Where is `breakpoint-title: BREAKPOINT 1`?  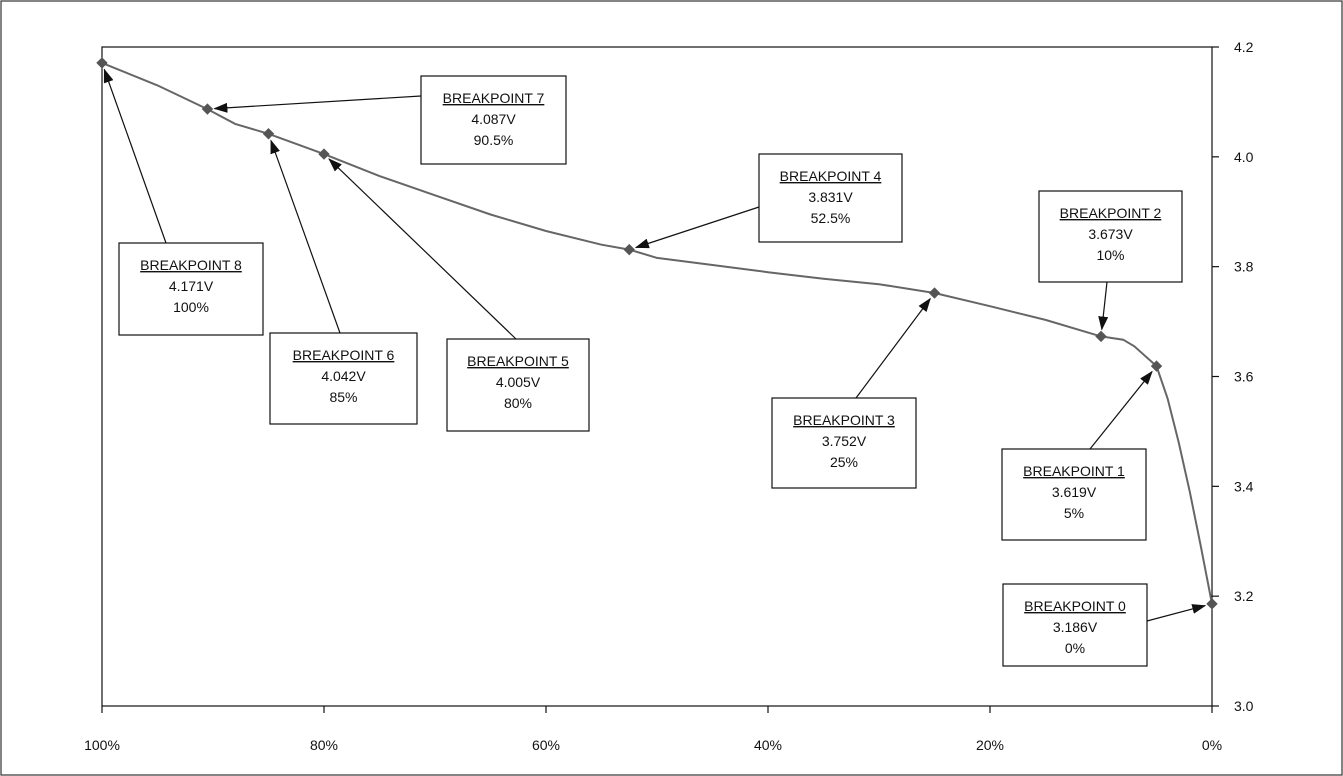
breakpoint-title: BREAKPOINT 1 is located at coordinates (1074, 471).